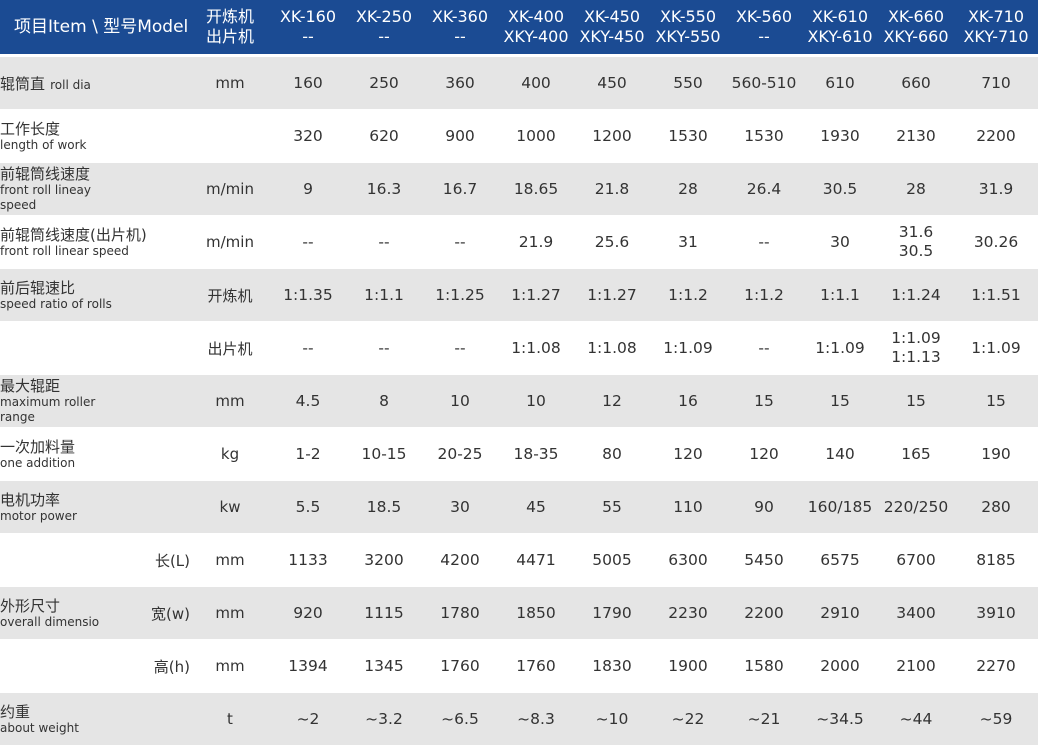  I want to click on row-label-en: maximum roller range, so click(48, 409).